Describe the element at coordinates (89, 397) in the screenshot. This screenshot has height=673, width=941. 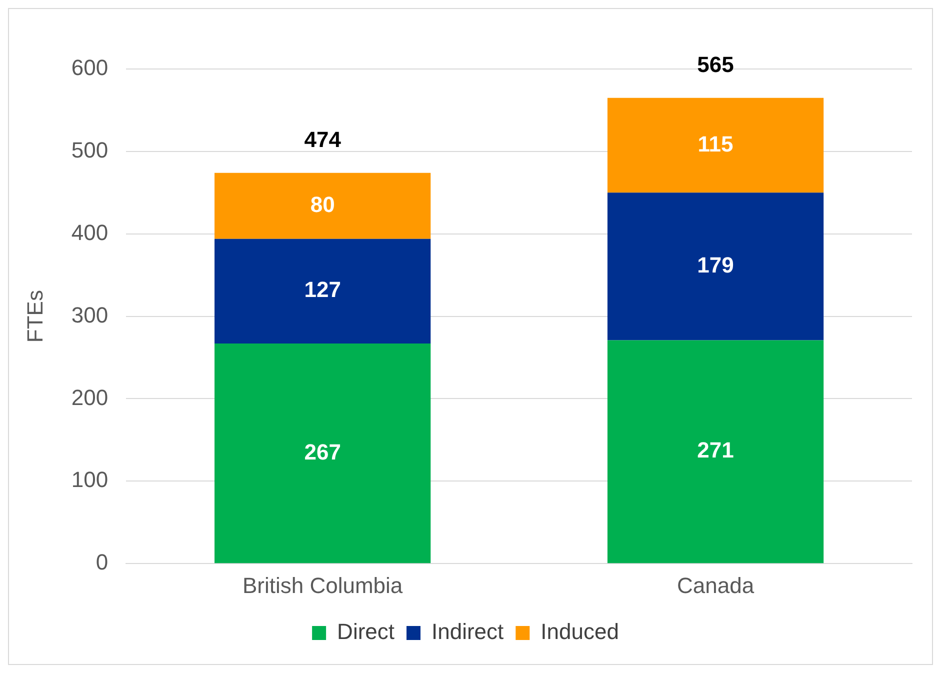
I see `y-tick-label: 200` at that location.